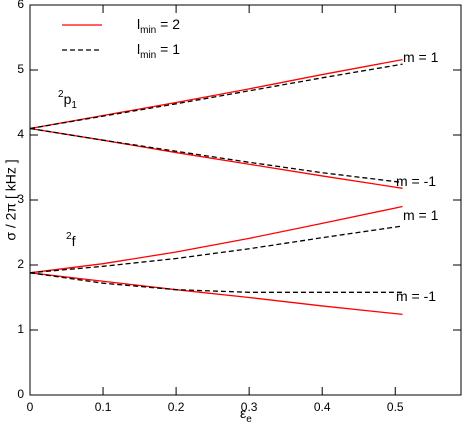 Image resolution: width=463 pixels, height=429 pixels. Describe the element at coordinates (103, 407) in the screenshot. I see `x-tick-label: 0.1` at that location.